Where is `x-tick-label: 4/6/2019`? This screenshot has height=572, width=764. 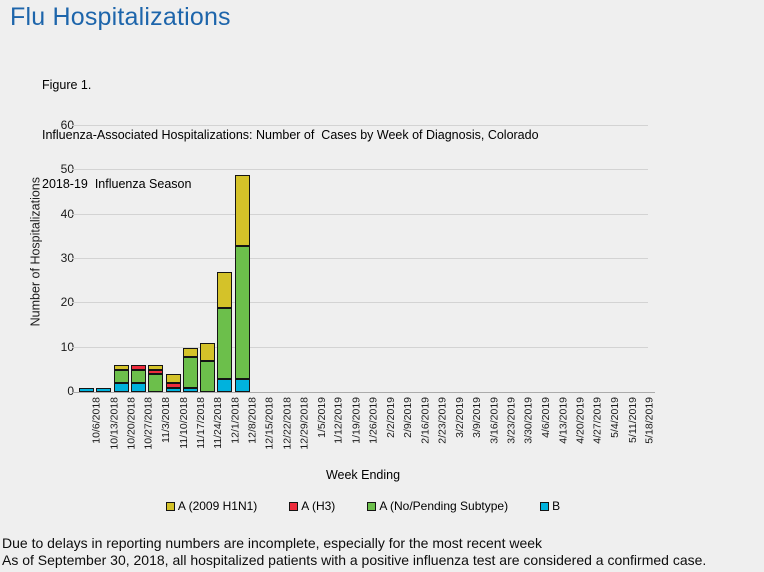 x-tick-label: 4/6/2019 is located at coordinates (546, 417).